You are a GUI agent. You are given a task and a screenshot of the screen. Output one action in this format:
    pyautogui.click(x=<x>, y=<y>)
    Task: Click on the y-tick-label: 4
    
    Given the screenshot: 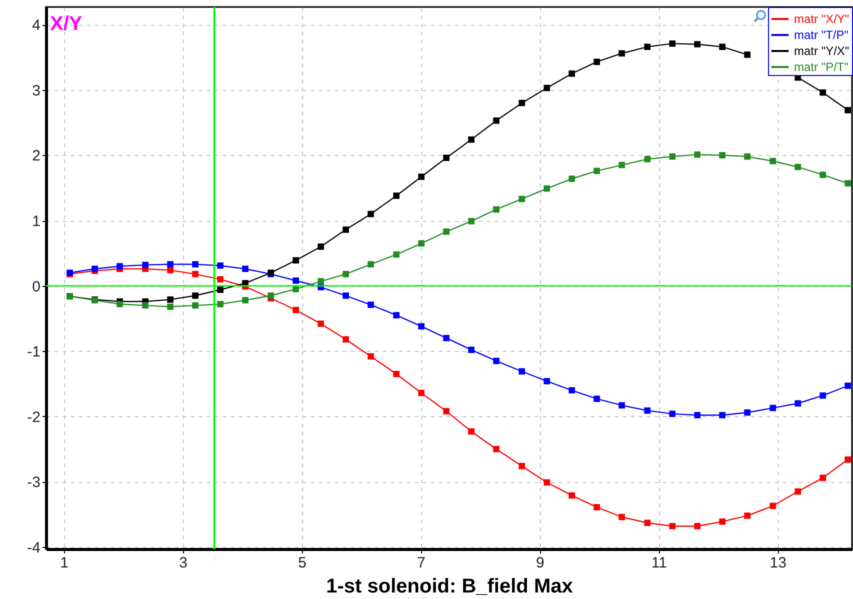 What is the action you would take?
    pyautogui.click(x=36, y=25)
    